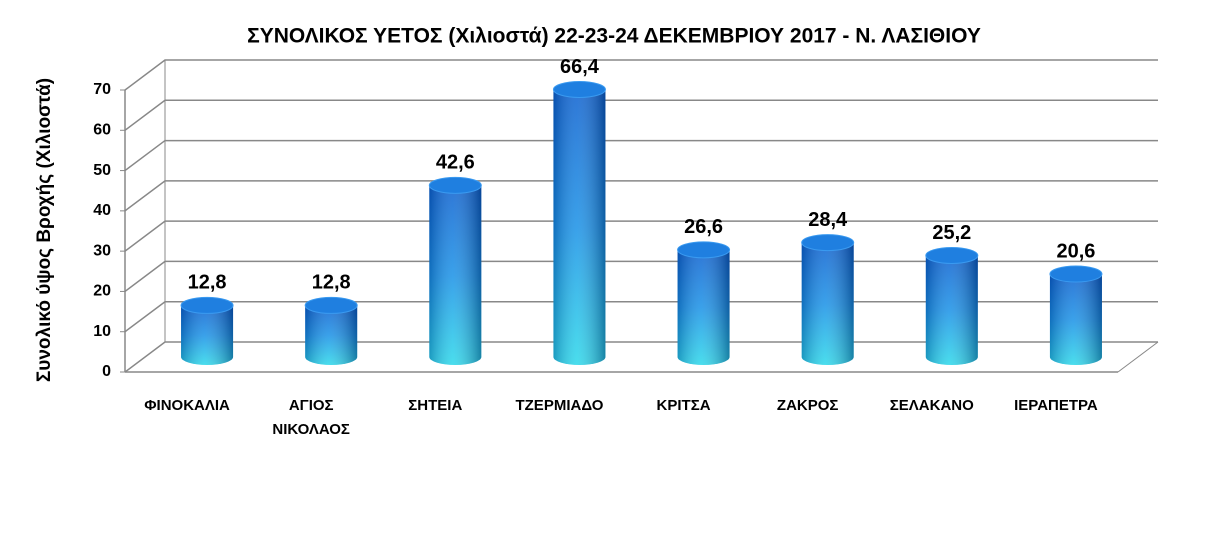 The image size is (1227, 553). Describe the element at coordinates (44, 230) in the screenshot. I see `y-axis-label: Συνολικό ύψος Βροχής (Χιλιοστά)` at that location.